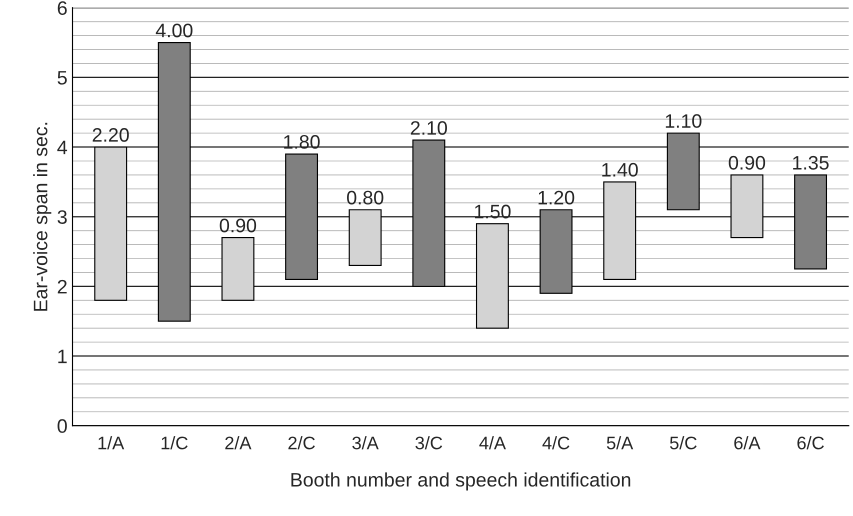 The width and height of the screenshot is (853, 516). What do you see at coordinates (811, 163) in the screenshot?
I see `data-label: 1.35` at bounding box center [811, 163].